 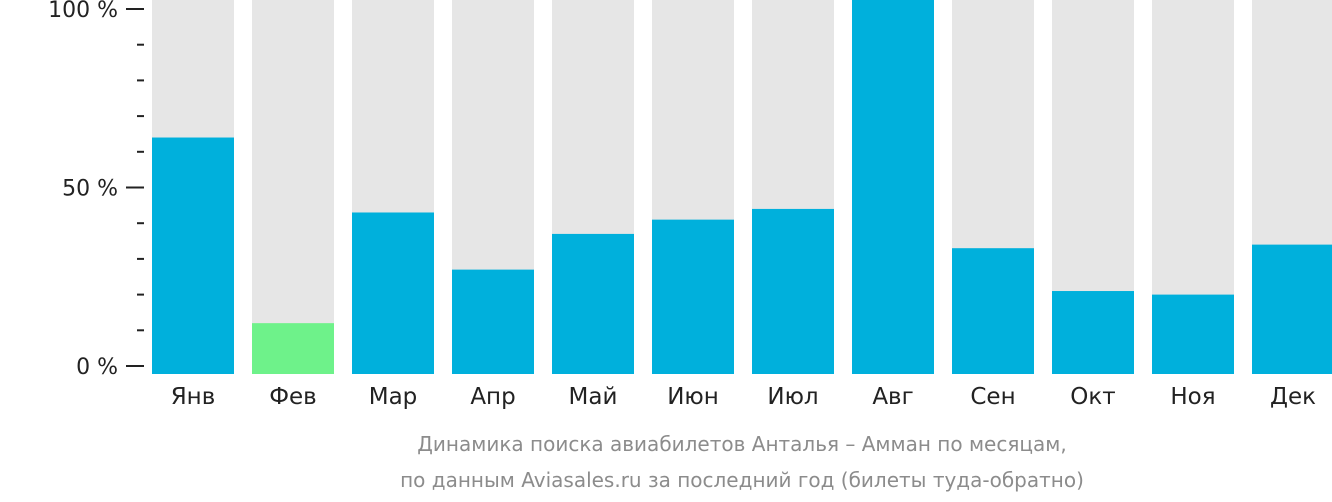 What do you see at coordinates (1192, 397) in the screenshot?
I see `x-tick-label: Ноя` at bounding box center [1192, 397].